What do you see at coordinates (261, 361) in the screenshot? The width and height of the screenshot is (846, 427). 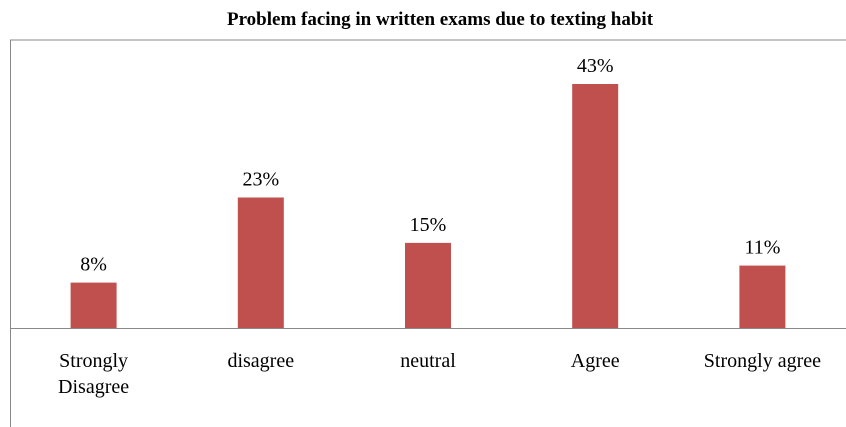 I see `x-tick-label: disagree` at bounding box center [261, 361].